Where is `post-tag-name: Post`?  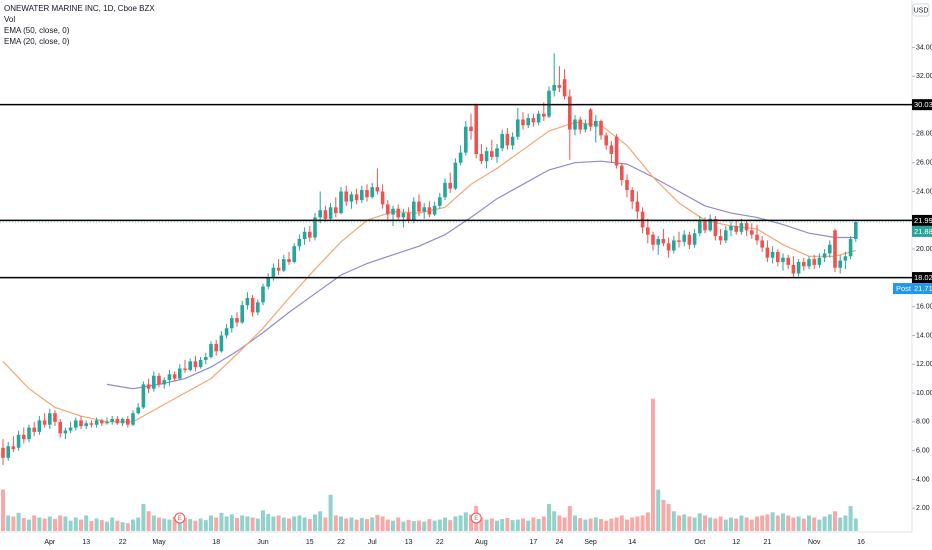
post-tag-name: Post is located at coordinates (904, 288).